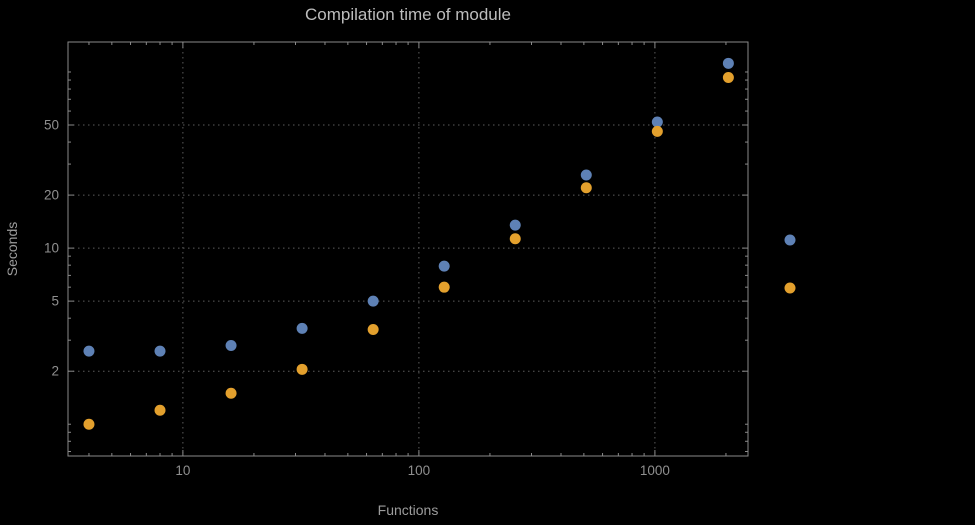 Image resolution: width=975 pixels, height=525 pixels. What do you see at coordinates (12, 249) in the screenshot?
I see `y-axis-label: Seconds` at bounding box center [12, 249].